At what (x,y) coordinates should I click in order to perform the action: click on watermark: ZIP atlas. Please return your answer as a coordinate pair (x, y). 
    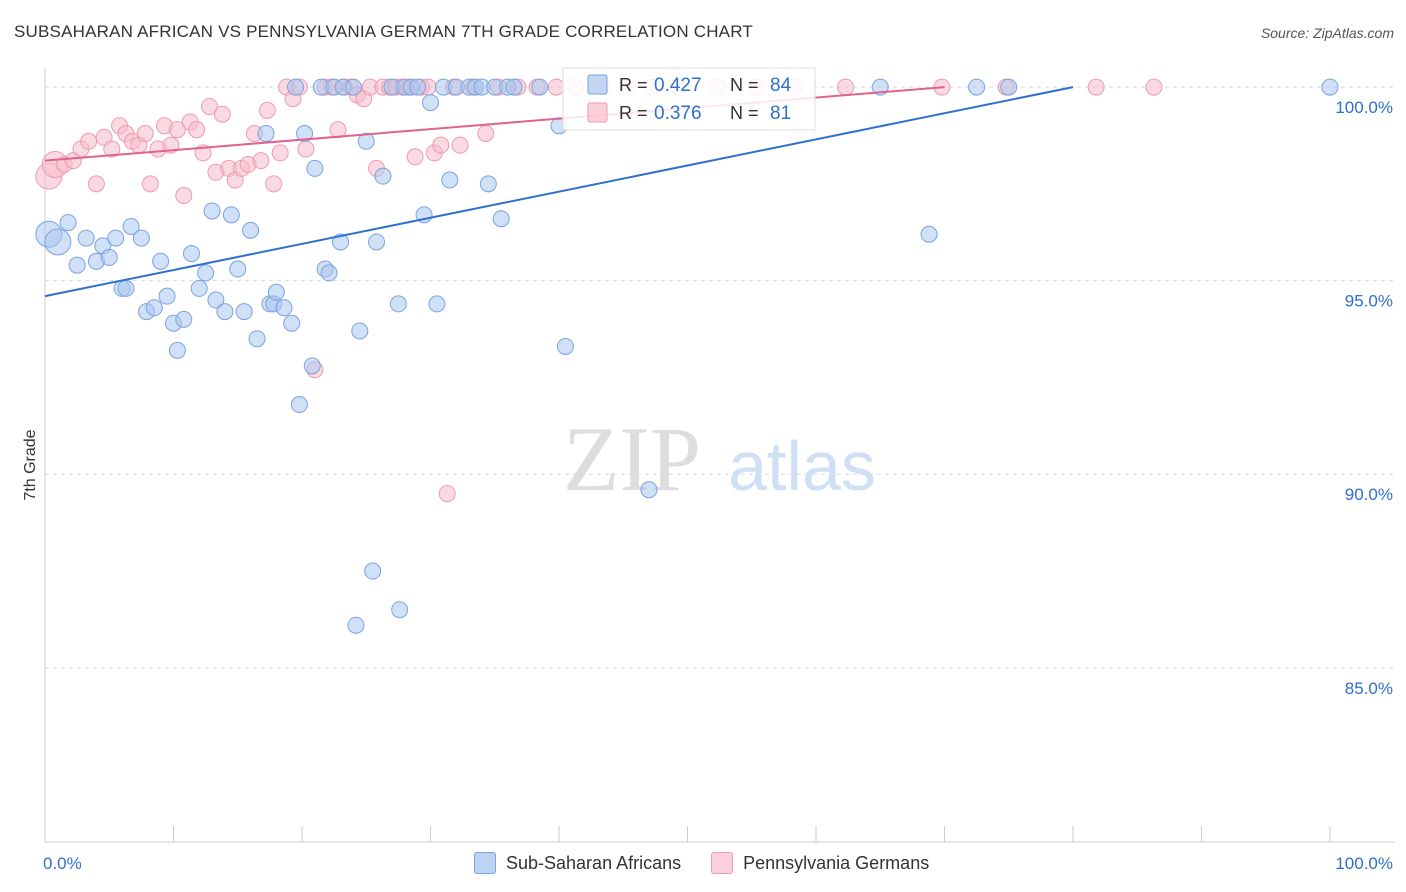
    Looking at the image, I should click on (719, 459).